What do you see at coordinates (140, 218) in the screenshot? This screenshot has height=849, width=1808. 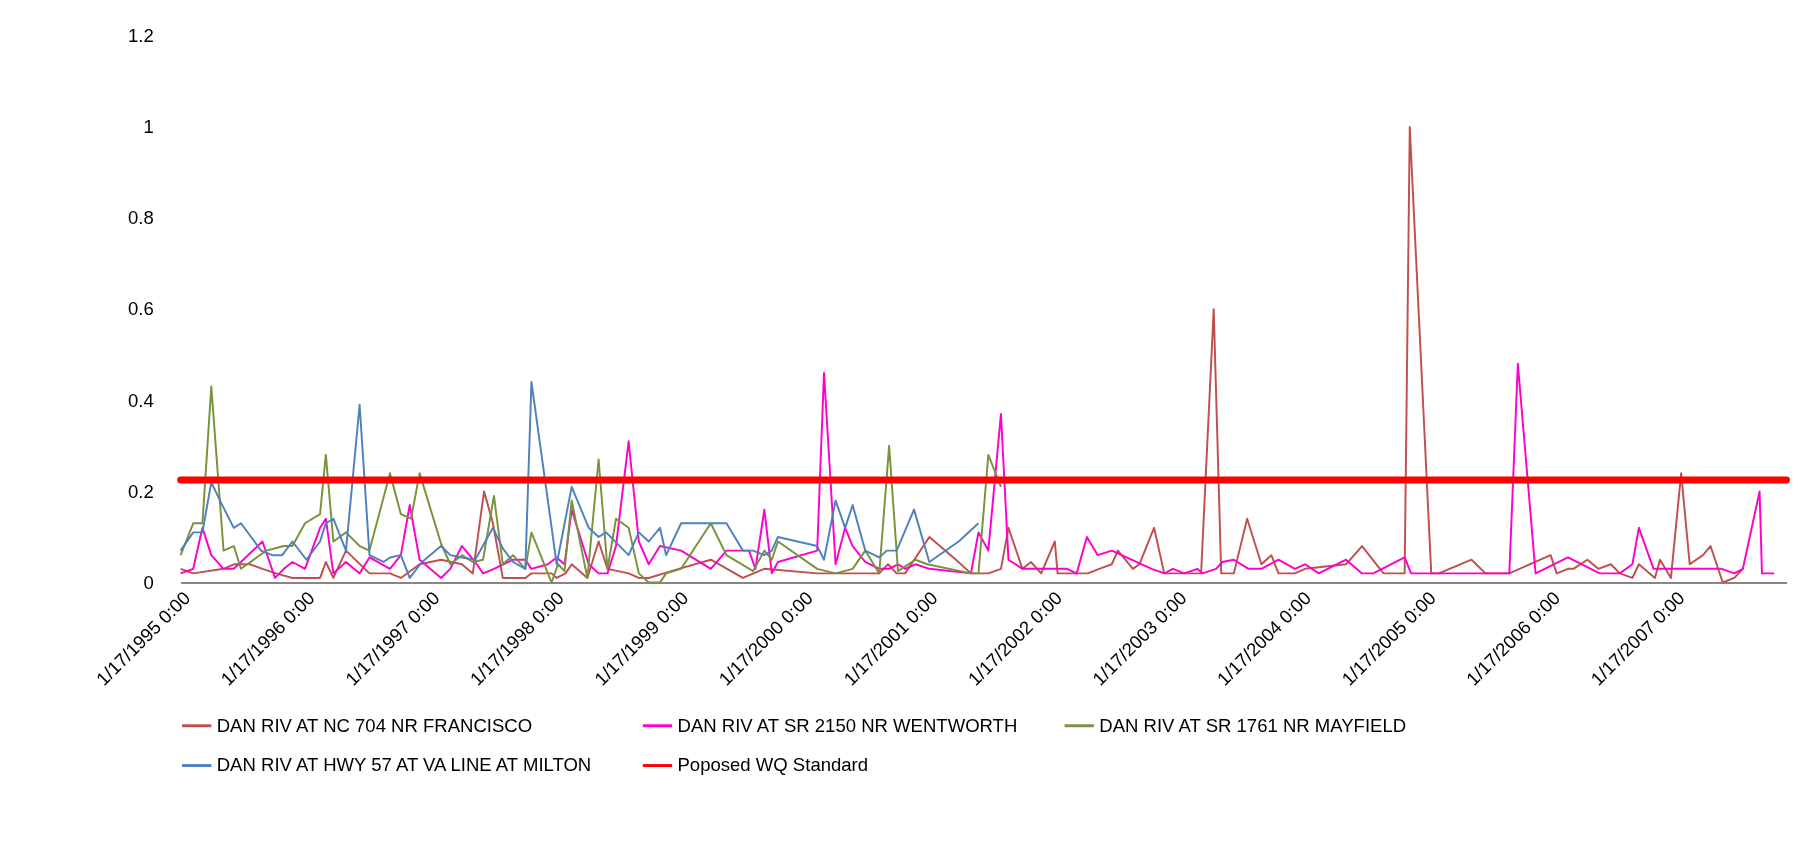 I see `y-tick-label: 0.8` at bounding box center [140, 218].